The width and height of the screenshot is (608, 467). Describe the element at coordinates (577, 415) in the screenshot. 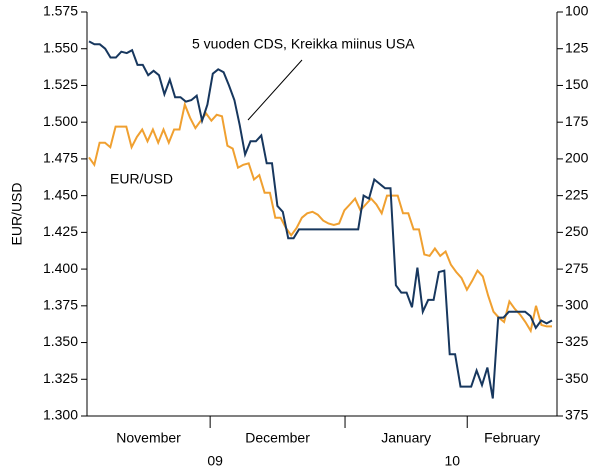

I see `y2-tick-label: 375` at that location.